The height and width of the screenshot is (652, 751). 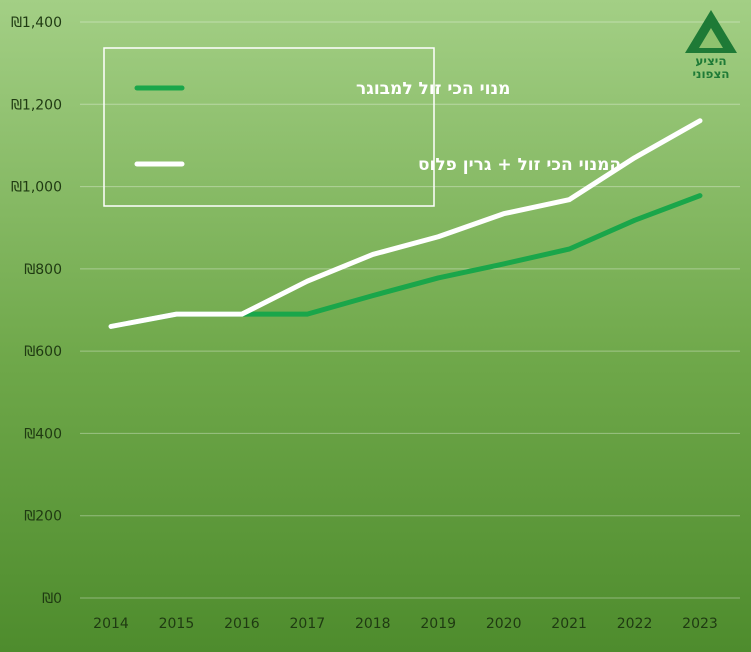 What do you see at coordinates (711, 38) in the screenshot?
I see `logo-inner-triangle-icon` at bounding box center [711, 38].